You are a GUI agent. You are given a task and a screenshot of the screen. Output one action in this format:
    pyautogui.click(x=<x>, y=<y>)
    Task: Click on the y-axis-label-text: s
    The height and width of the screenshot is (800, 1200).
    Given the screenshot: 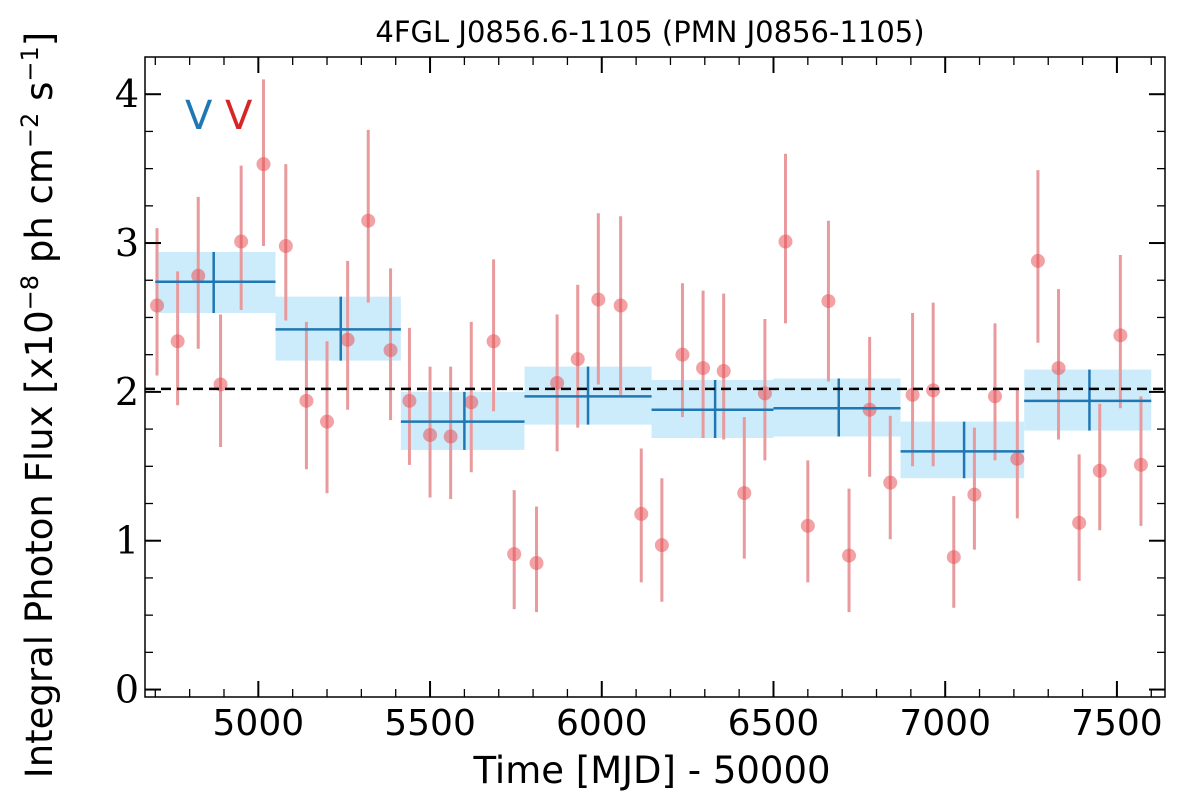 What is the action you would take?
    pyautogui.click(x=39, y=97)
    